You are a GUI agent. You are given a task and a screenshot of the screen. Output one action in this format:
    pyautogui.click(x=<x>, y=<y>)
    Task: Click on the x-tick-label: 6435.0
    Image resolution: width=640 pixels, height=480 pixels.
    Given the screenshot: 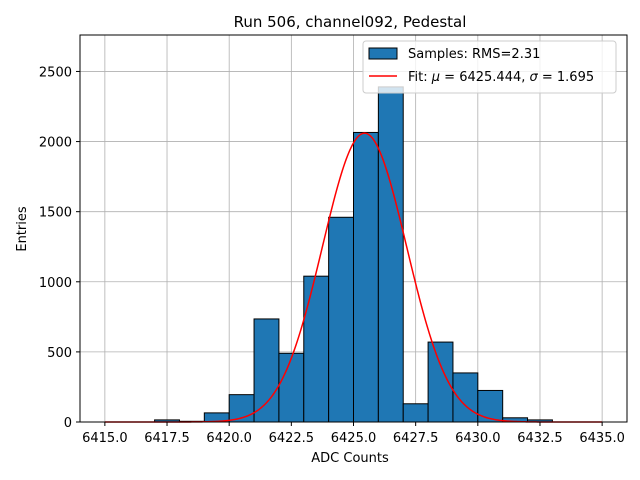 What is the action you would take?
    pyautogui.click(x=602, y=438)
    